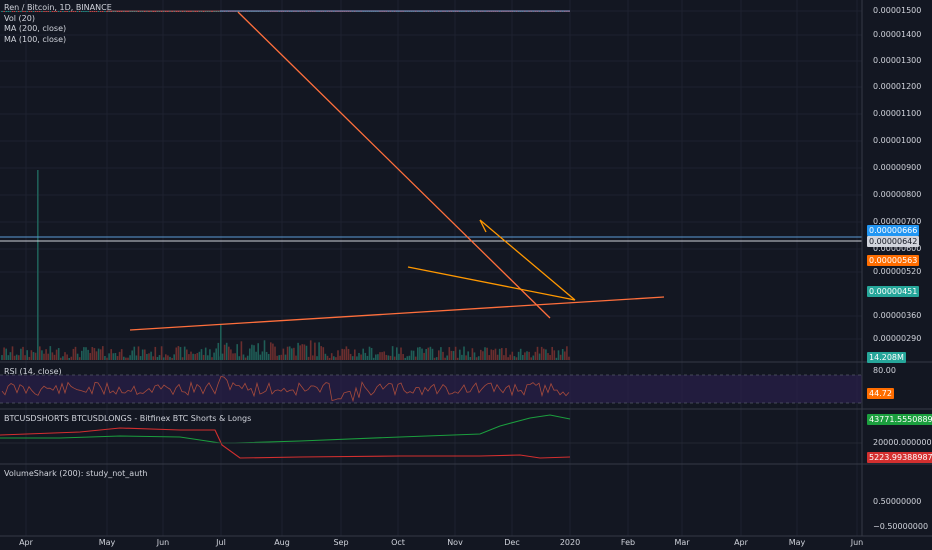 This screenshot has width=932, height=550. What do you see at coordinates (897, 140) in the screenshot?
I see `price-axis-label: 0.00001000` at bounding box center [897, 140].